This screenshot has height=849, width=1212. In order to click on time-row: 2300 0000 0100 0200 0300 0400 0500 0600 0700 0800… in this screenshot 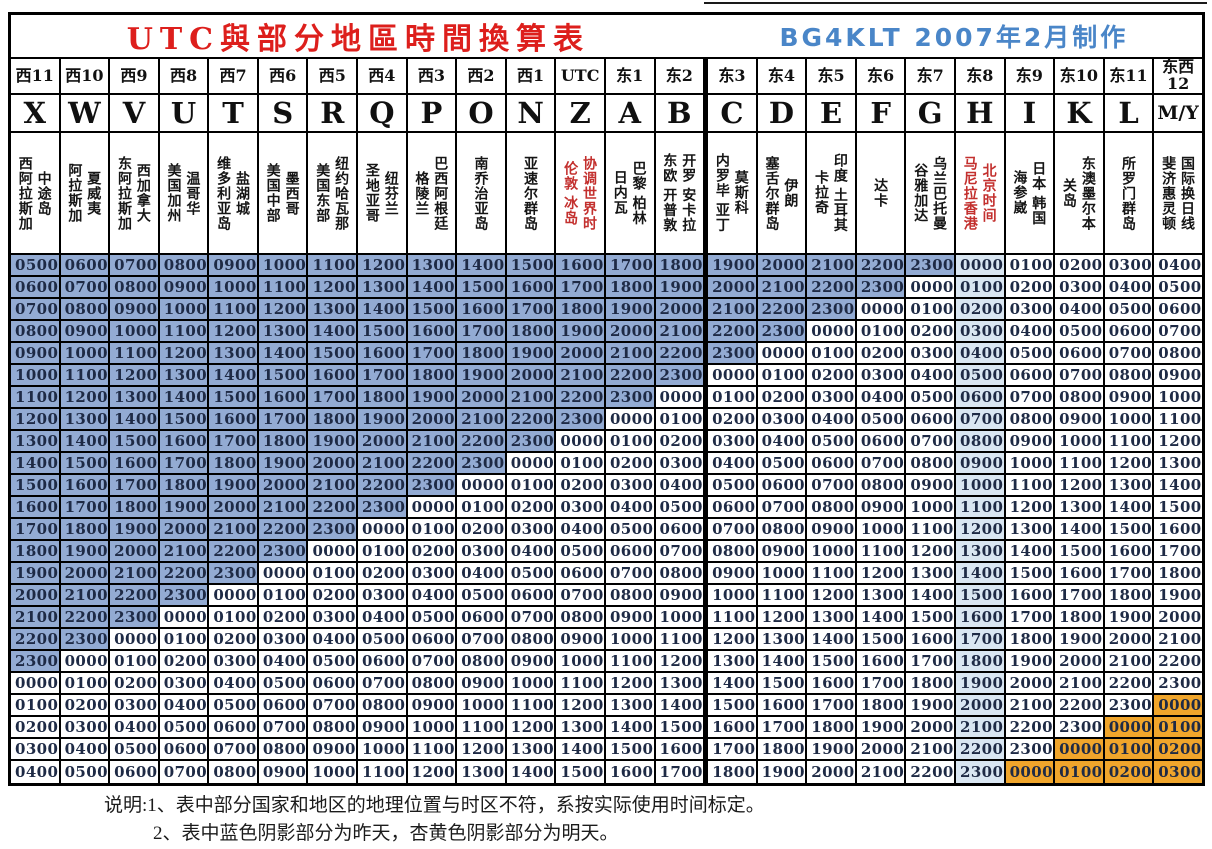, I will do `click(606, 662)`.